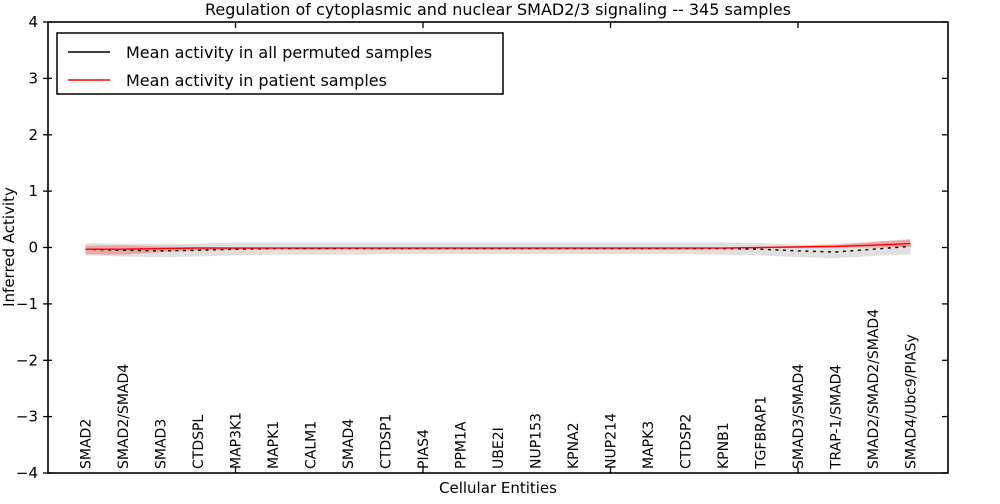  I want to click on y-tick-label: 3, so click(33, 78).